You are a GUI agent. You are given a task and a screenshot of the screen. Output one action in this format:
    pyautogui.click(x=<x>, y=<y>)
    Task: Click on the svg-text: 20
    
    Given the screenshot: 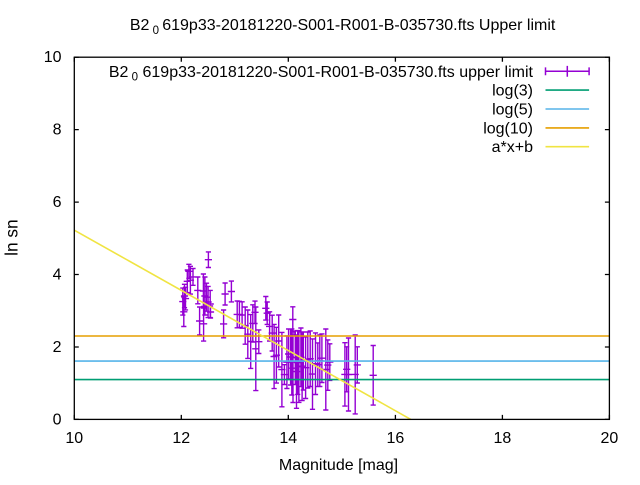 What is the action you would take?
    pyautogui.click(x=610, y=438)
    